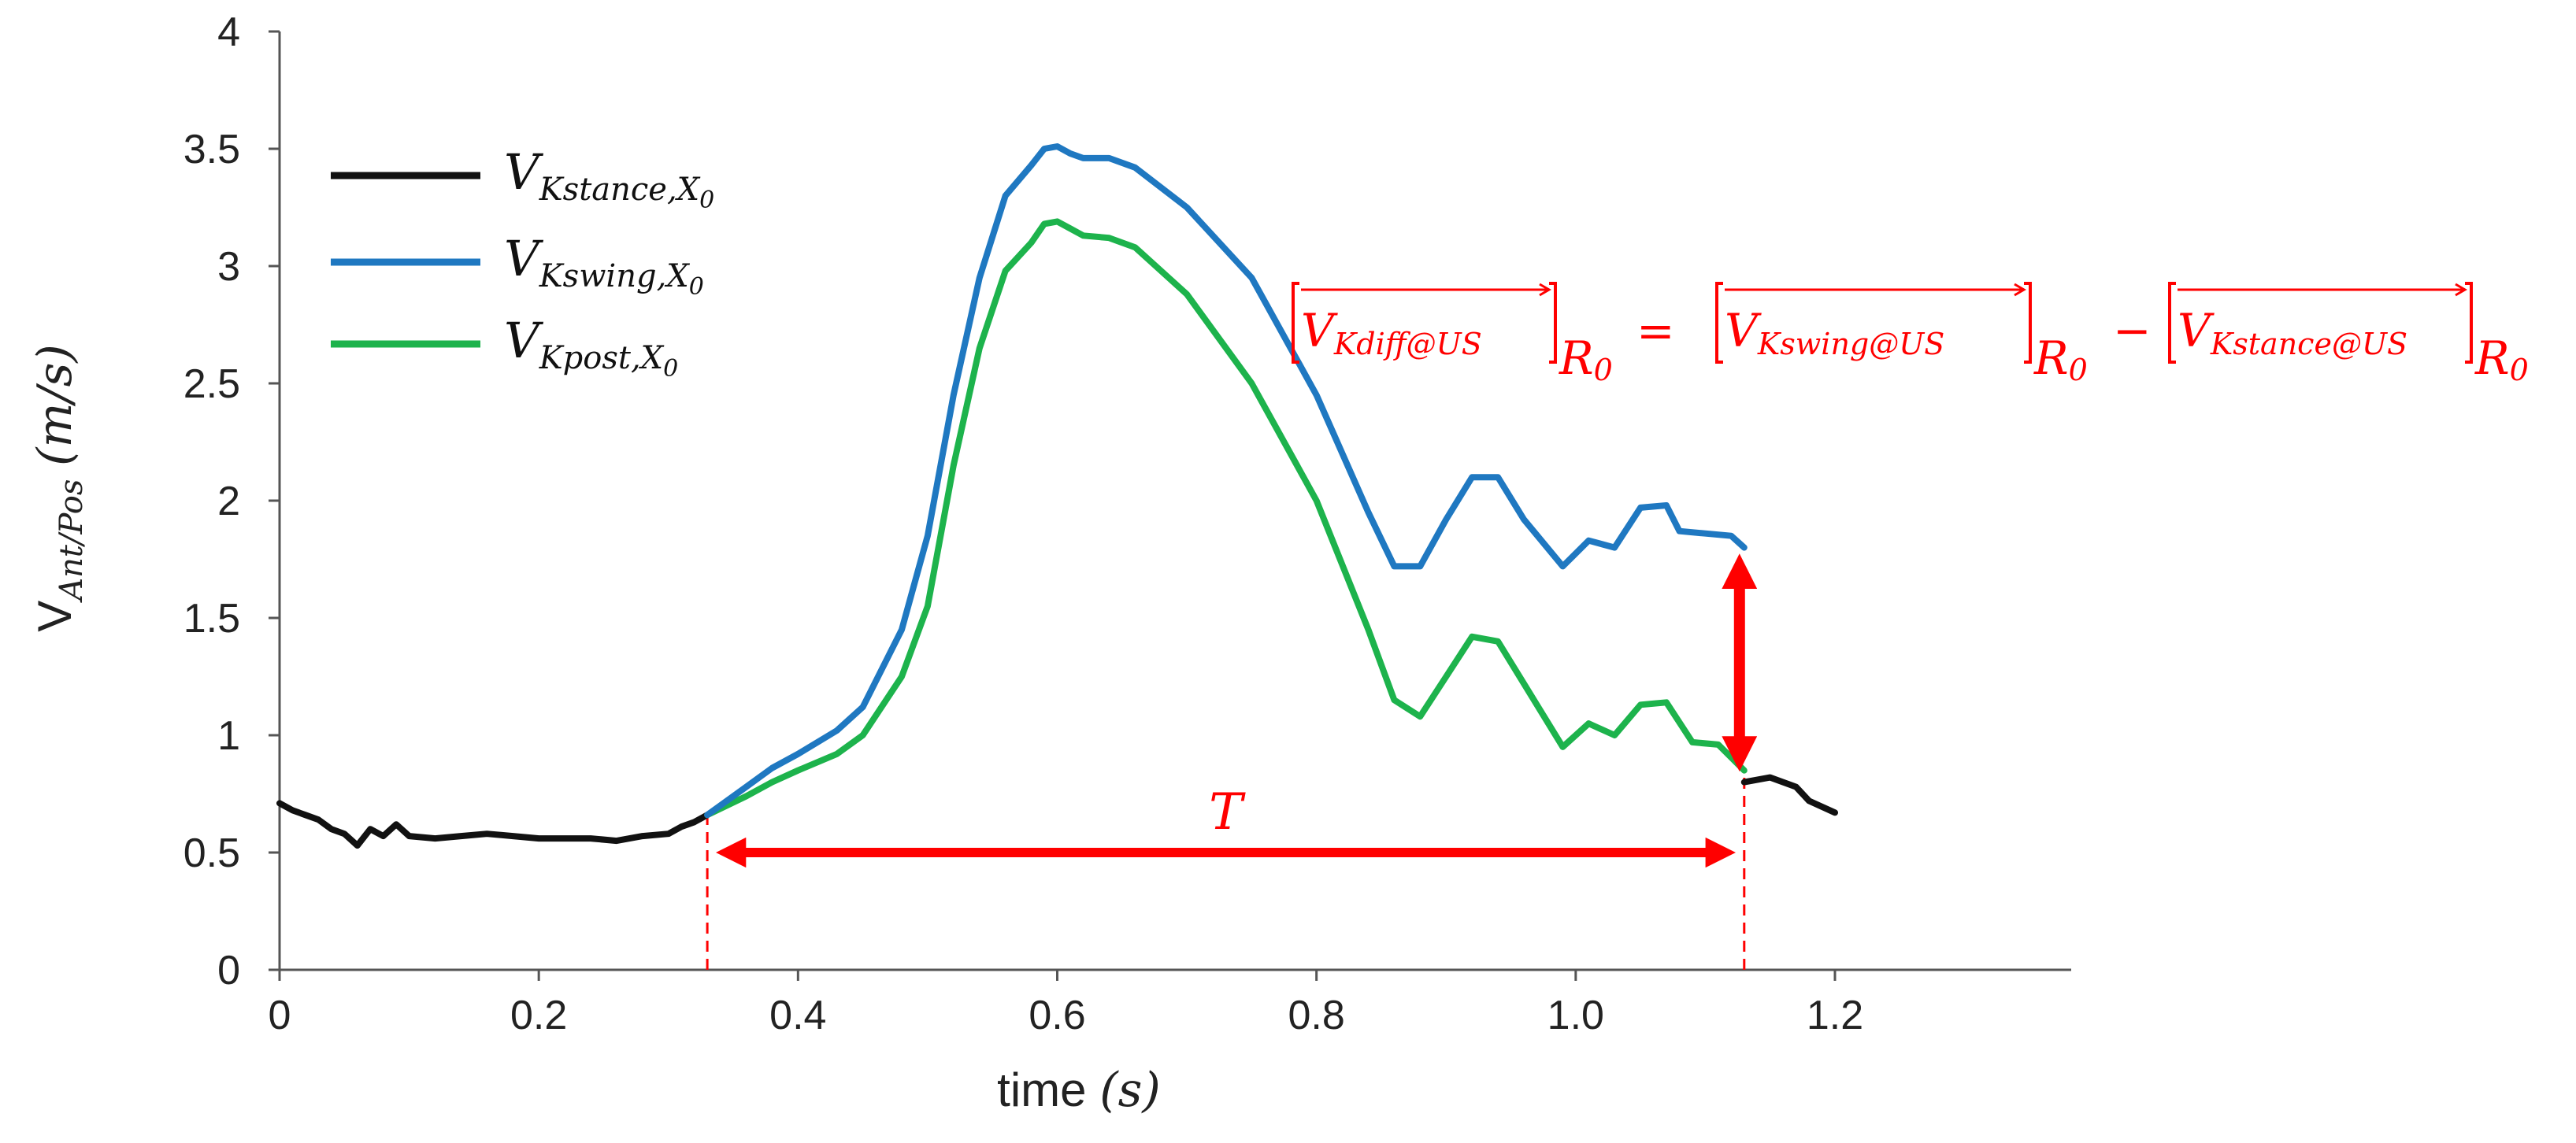  Describe the element at coordinates (1295, 323) in the screenshot. I see `eq-lhs-bracket-left` at that location.